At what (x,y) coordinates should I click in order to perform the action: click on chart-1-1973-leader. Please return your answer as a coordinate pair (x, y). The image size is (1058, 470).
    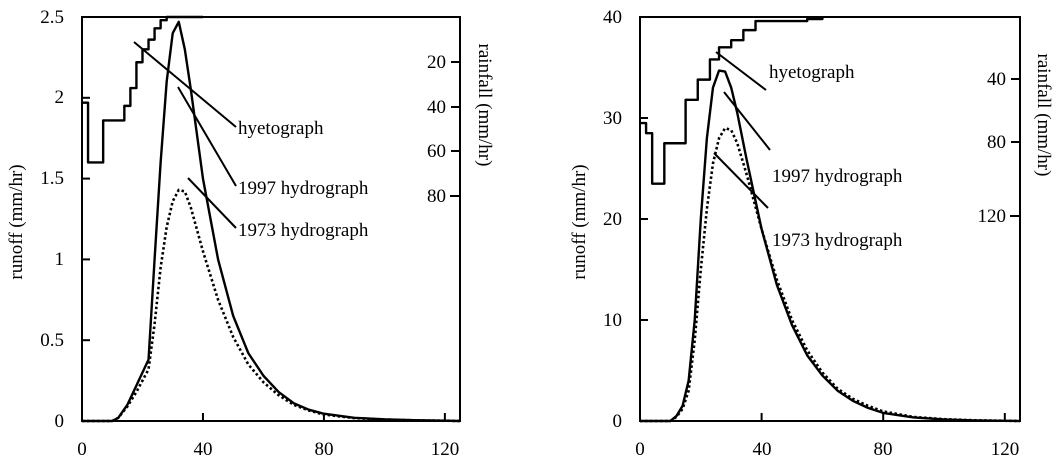
    Looking at the image, I should click on (212, 203).